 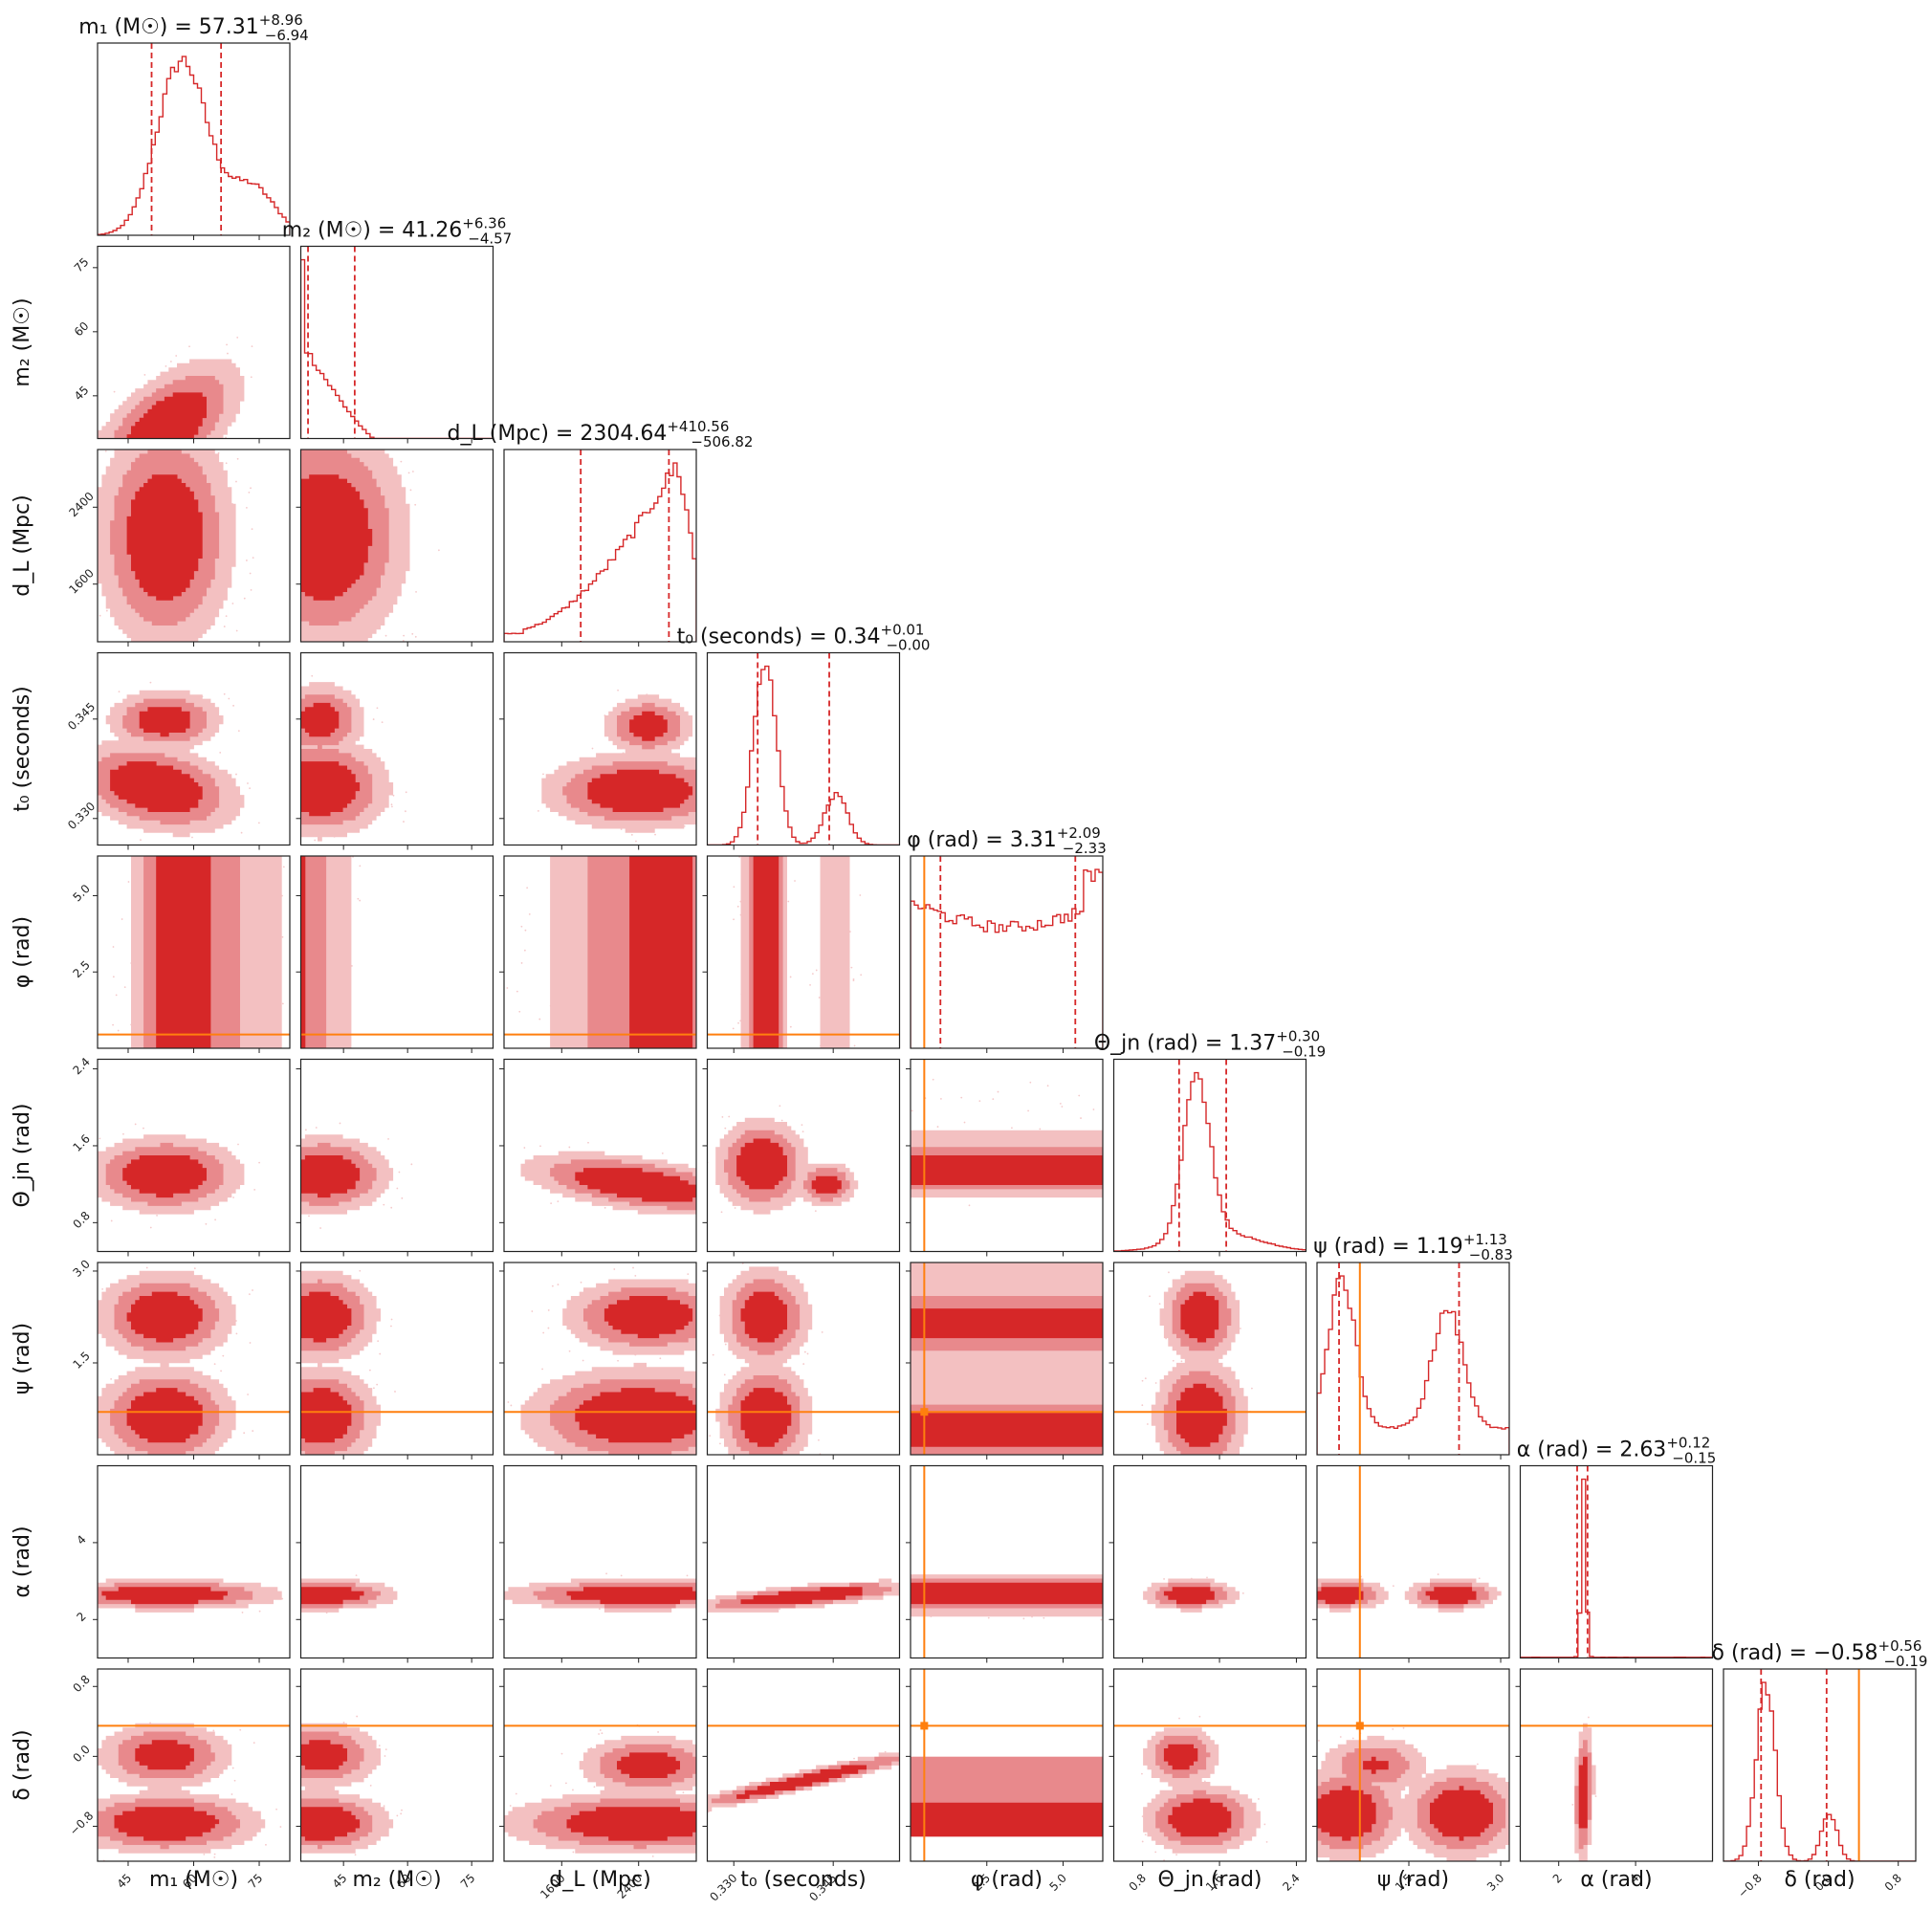 I want to click on histogram-panel-m1: m₁ (M☉) = 57.31+8.96 −6.94, so click(x=193, y=125).